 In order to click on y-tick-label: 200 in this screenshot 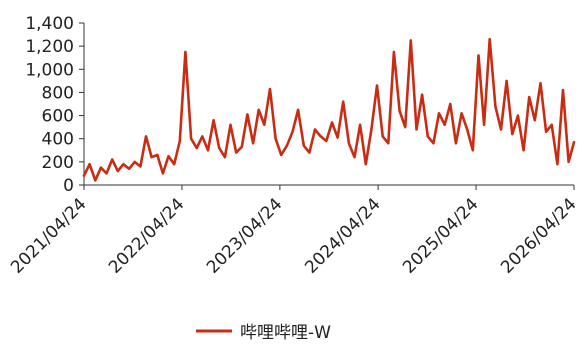, I will do `click(58, 163)`.